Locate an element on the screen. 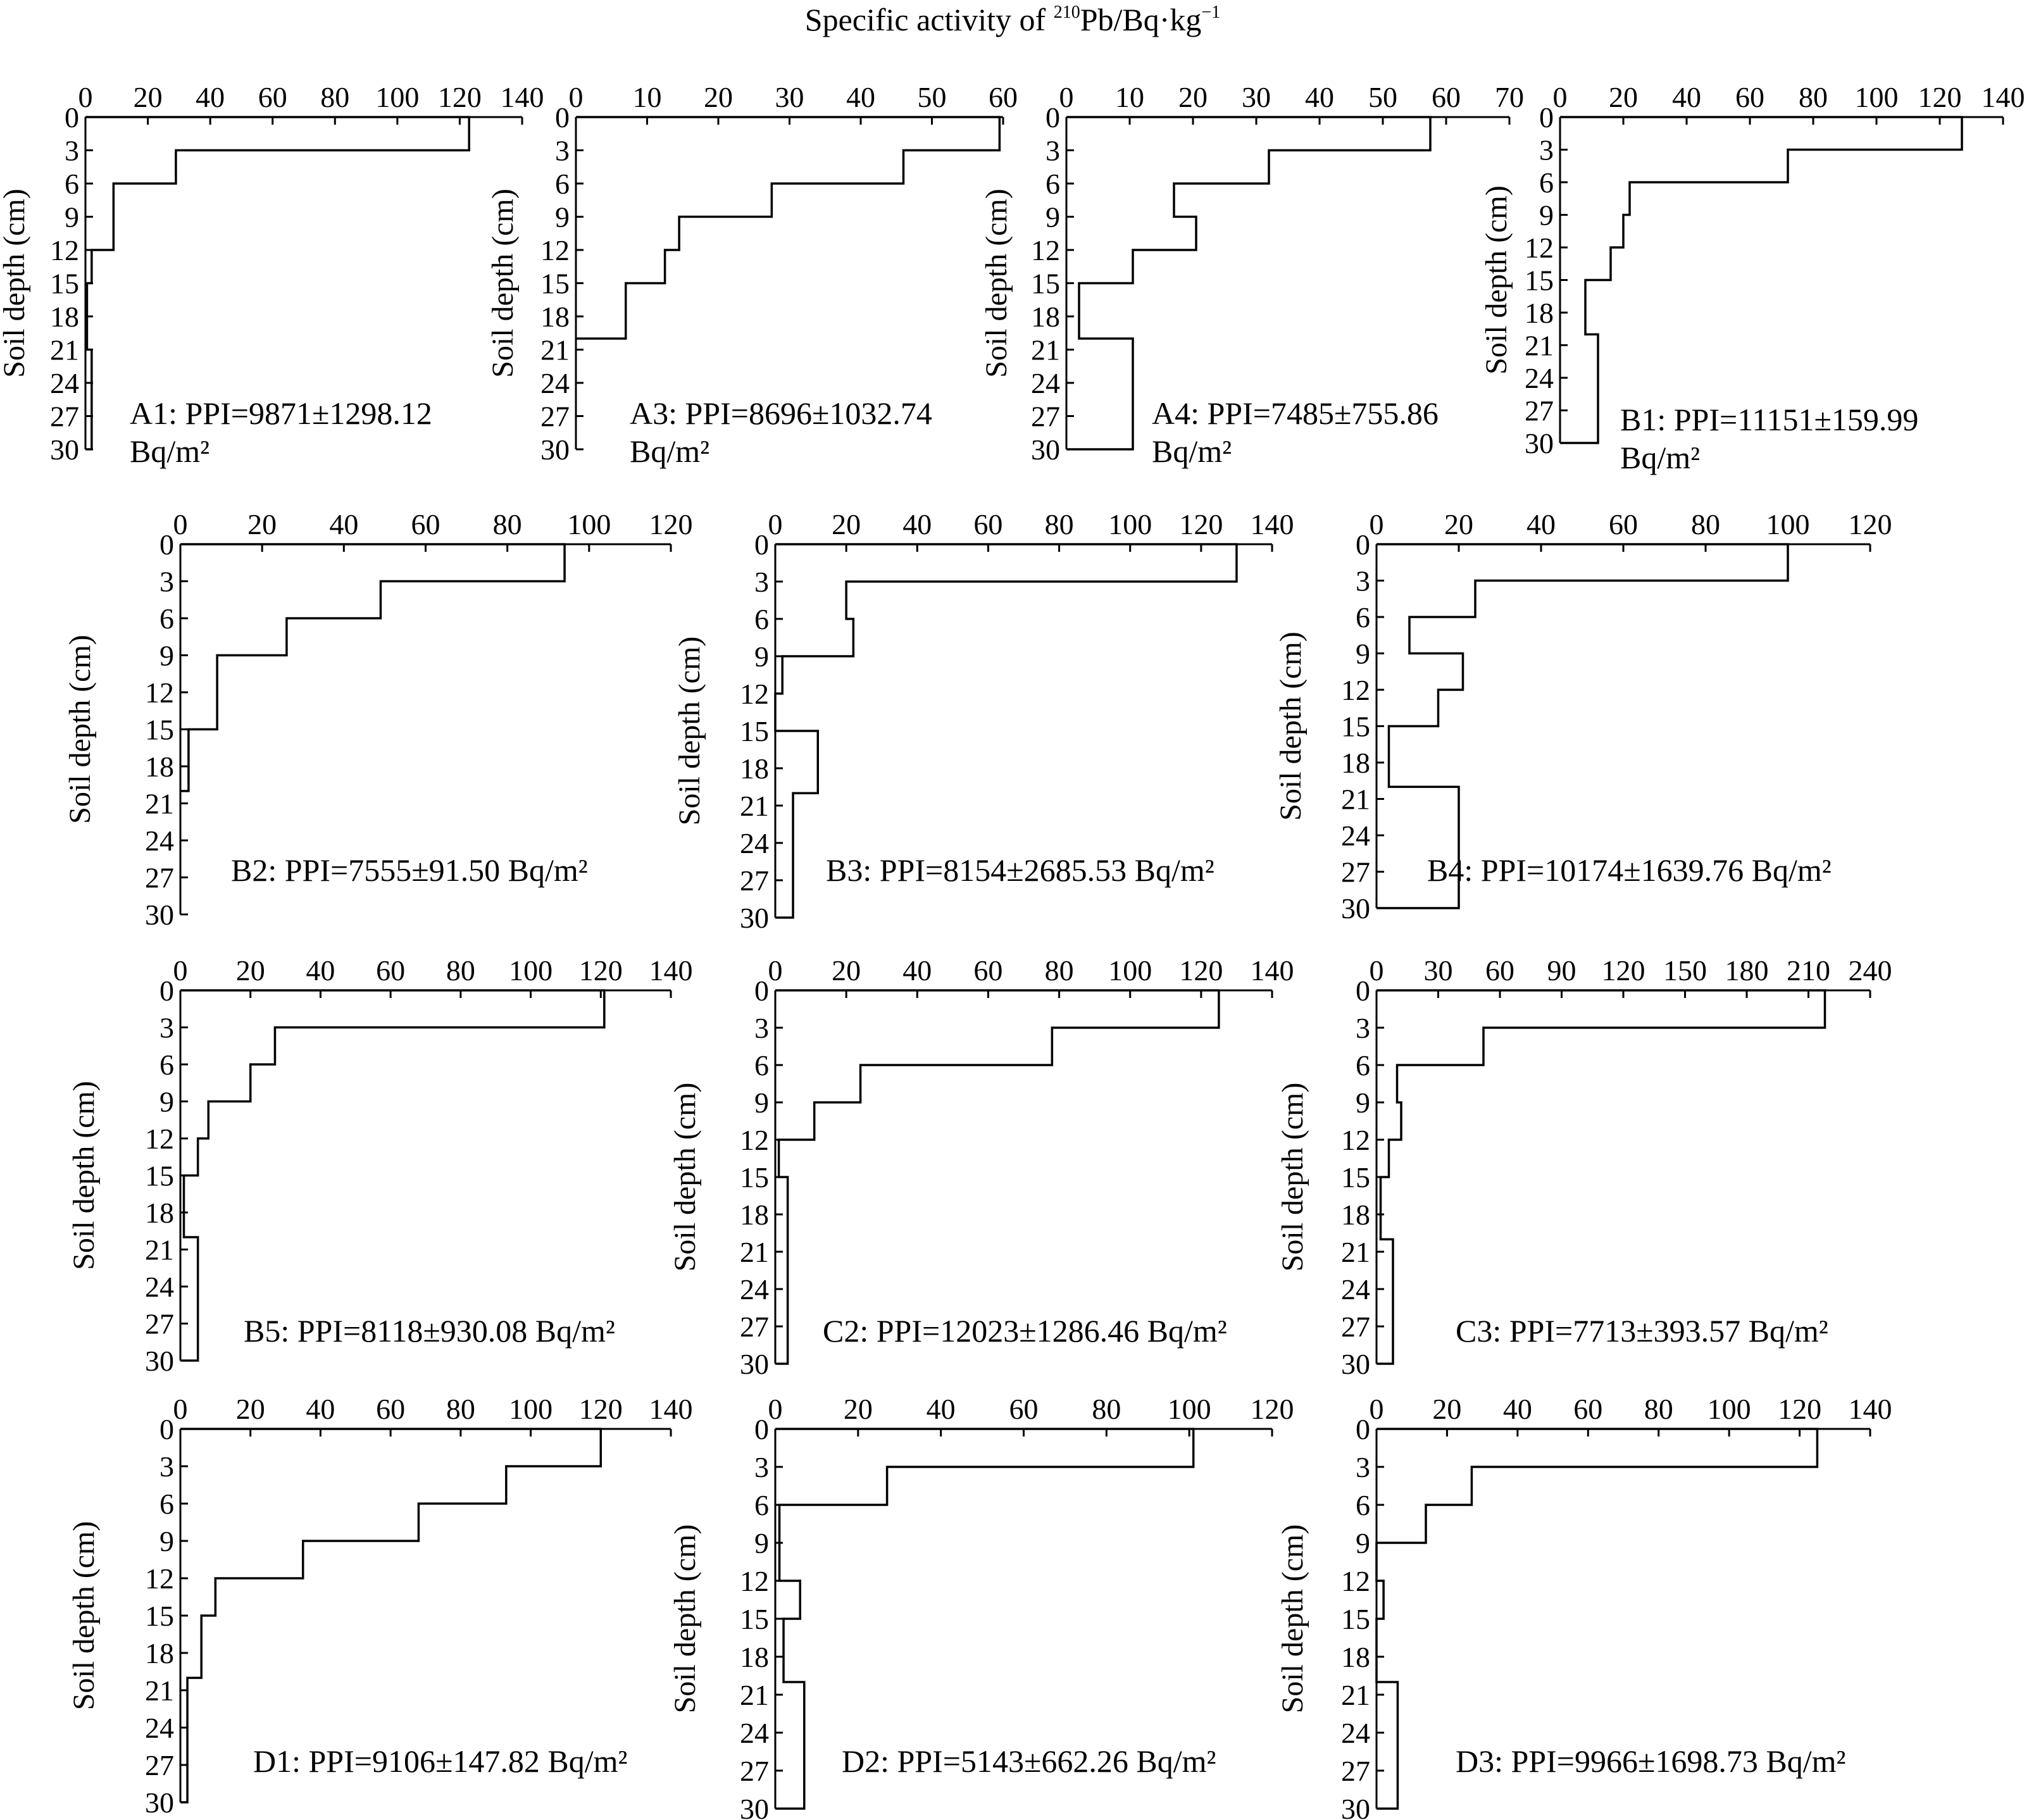  x-tick-label: 60 is located at coordinates (1587, 1409).